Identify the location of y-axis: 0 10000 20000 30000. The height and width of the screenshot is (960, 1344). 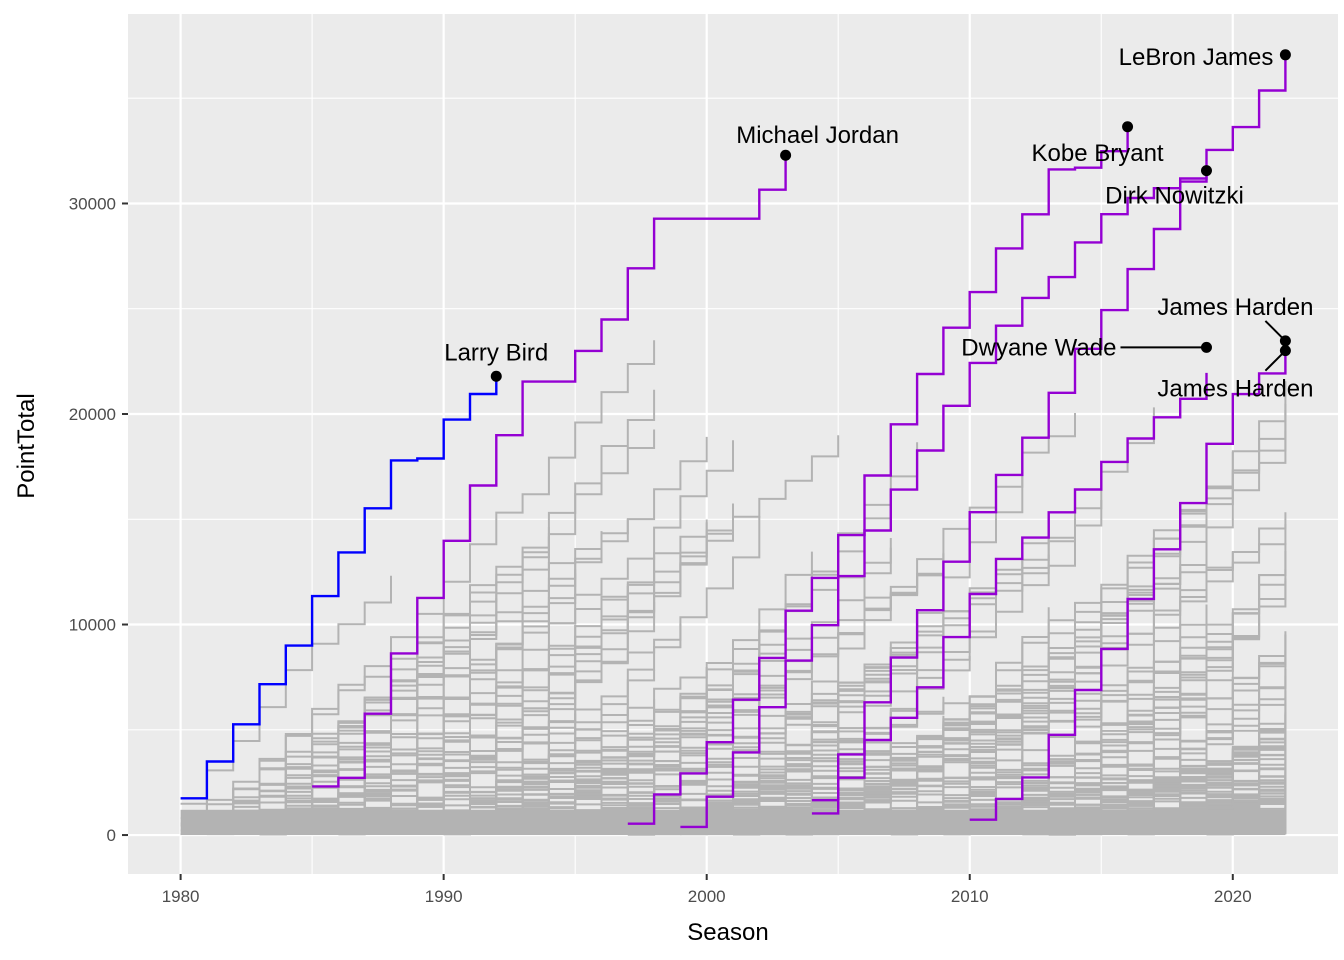
(98, 519).